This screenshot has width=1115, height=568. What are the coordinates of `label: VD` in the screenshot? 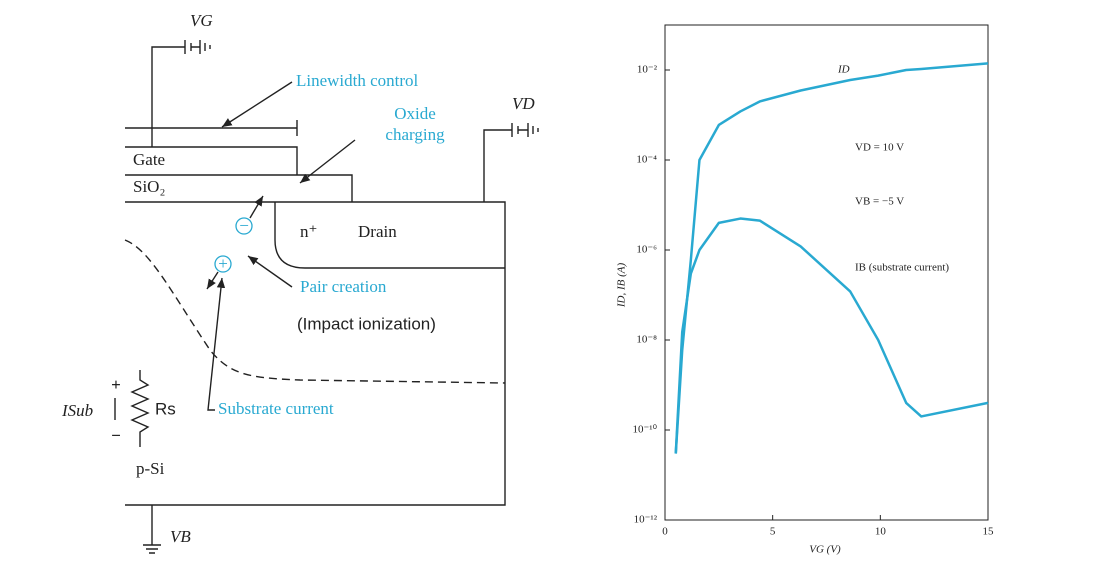 It's located at (523, 103).